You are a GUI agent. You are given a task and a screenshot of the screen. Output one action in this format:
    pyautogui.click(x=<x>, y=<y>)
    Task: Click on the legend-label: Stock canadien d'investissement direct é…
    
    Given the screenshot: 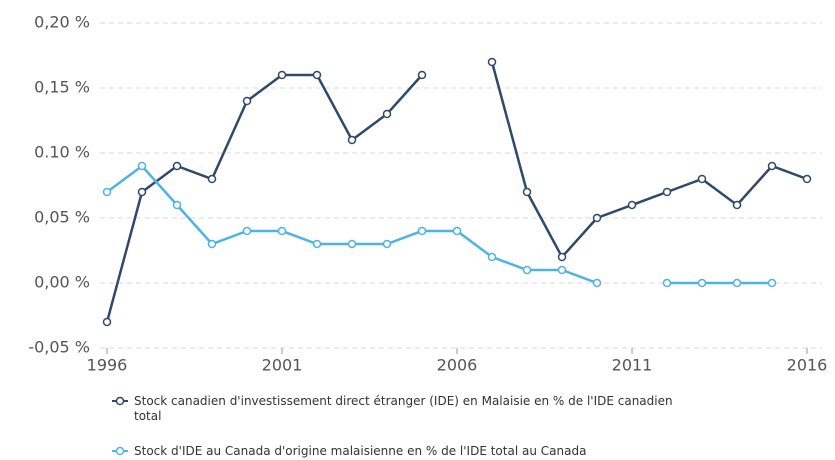 What is the action you would take?
    pyautogui.click(x=403, y=408)
    